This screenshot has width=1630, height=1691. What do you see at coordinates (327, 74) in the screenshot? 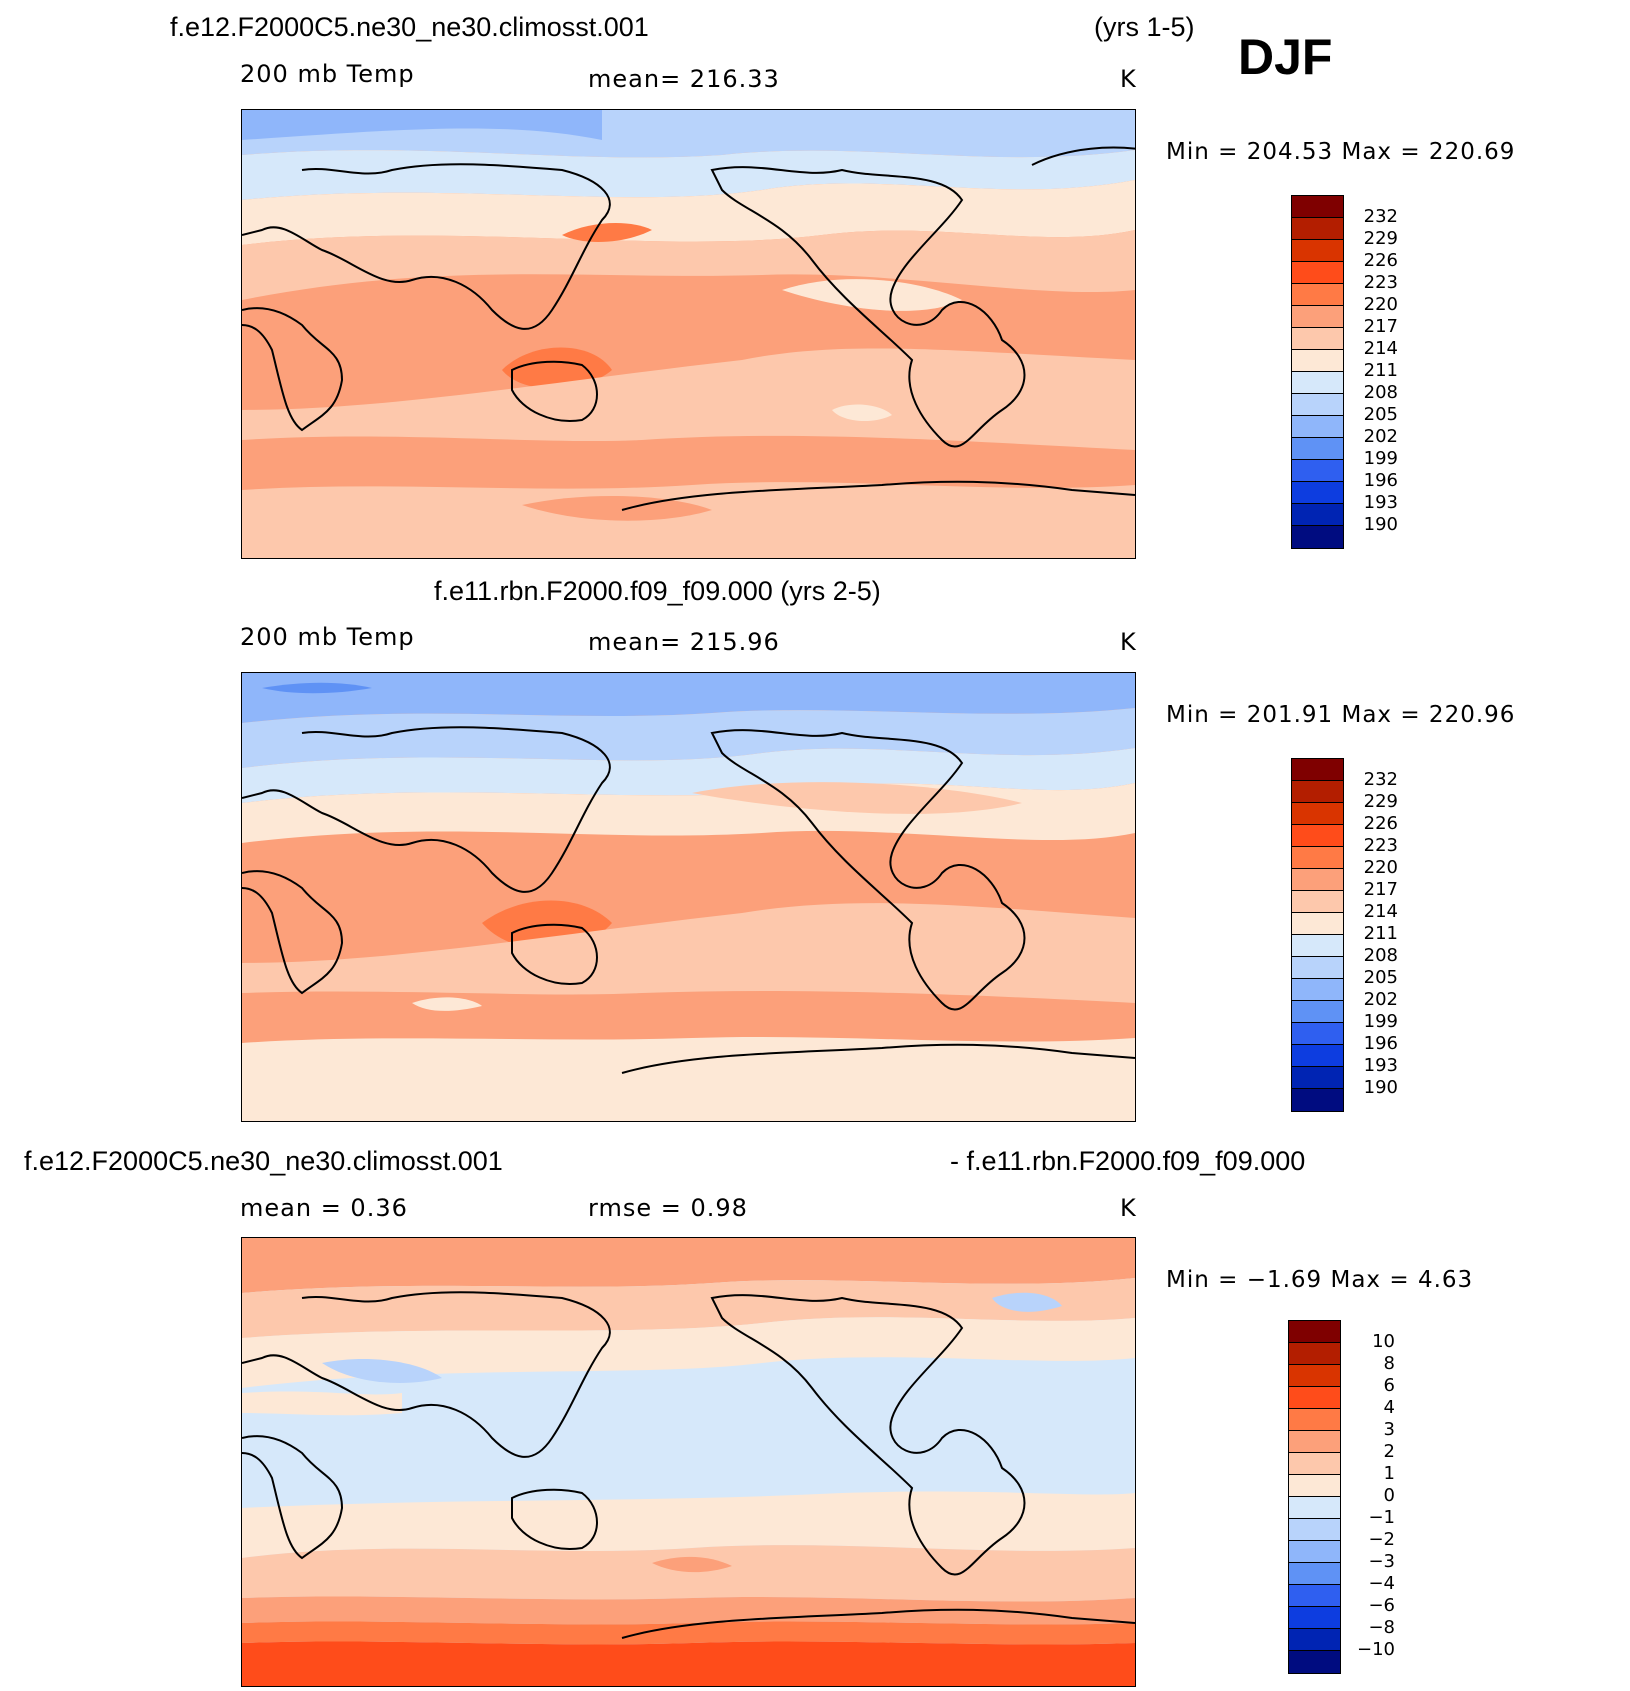
I see `panel1-variable: 200 mb Temp` at bounding box center [327, 74].